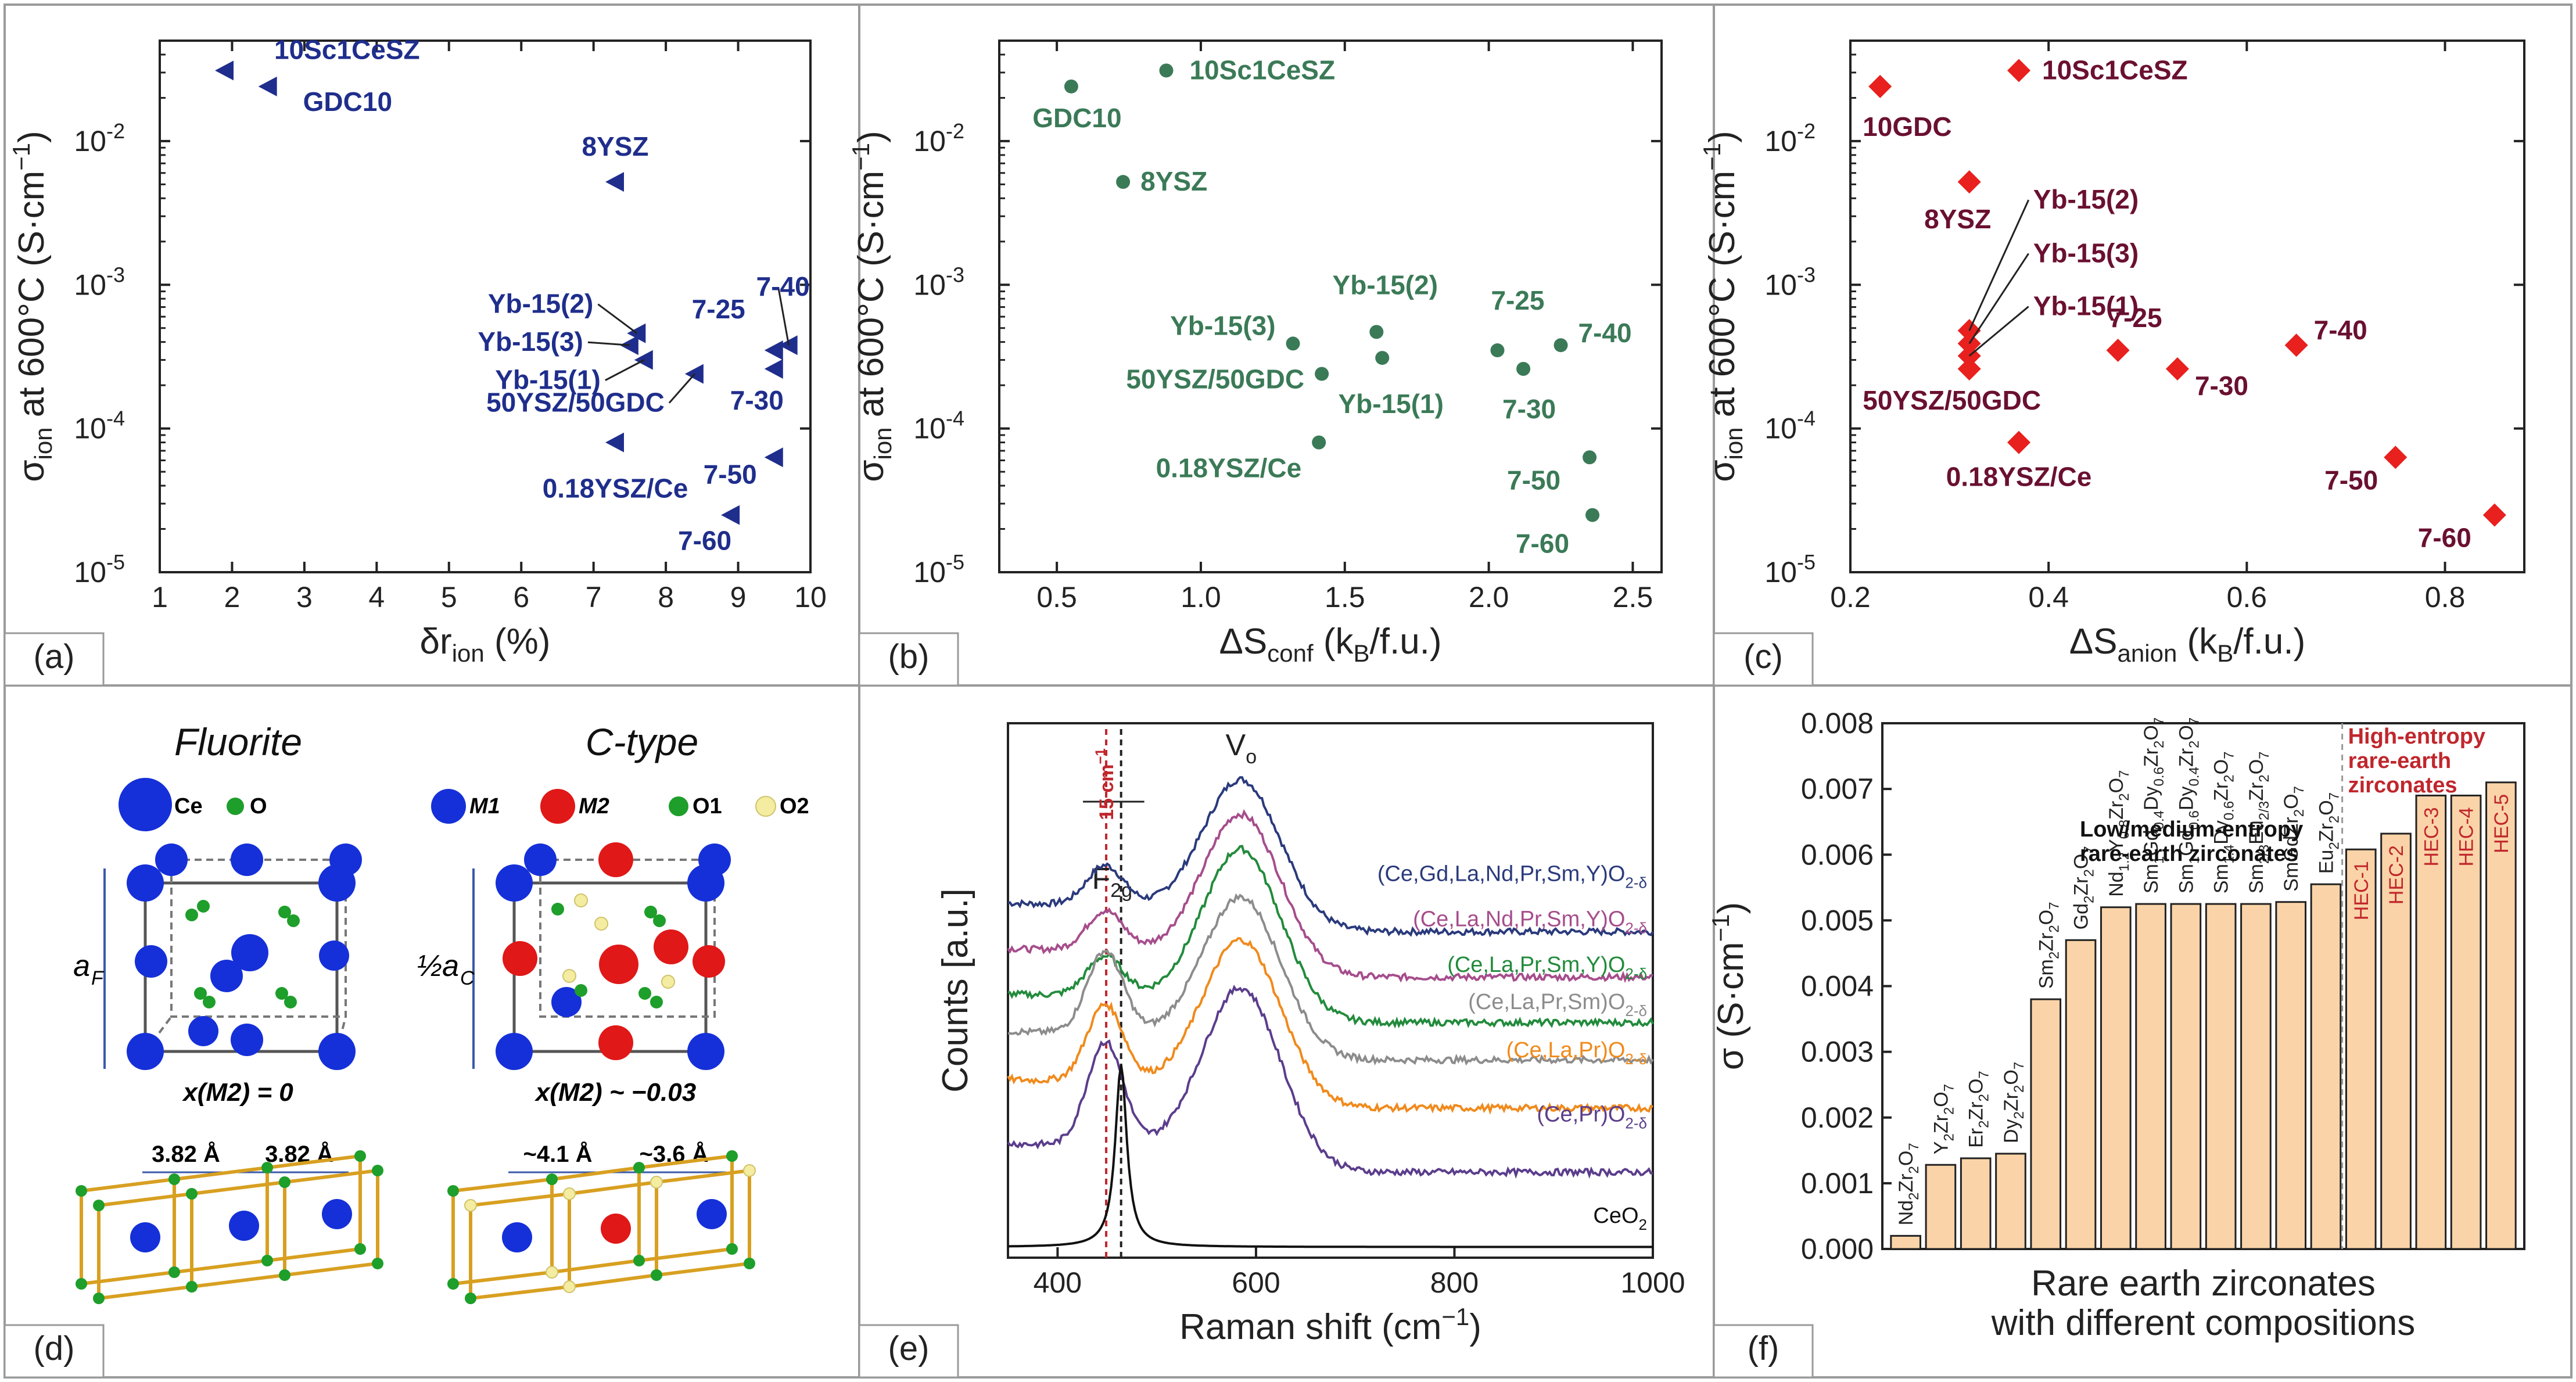 This screenshot has width=2576, height=1382. I want to click on y-axis-label: Counts [a.u.], so click(955, 990).